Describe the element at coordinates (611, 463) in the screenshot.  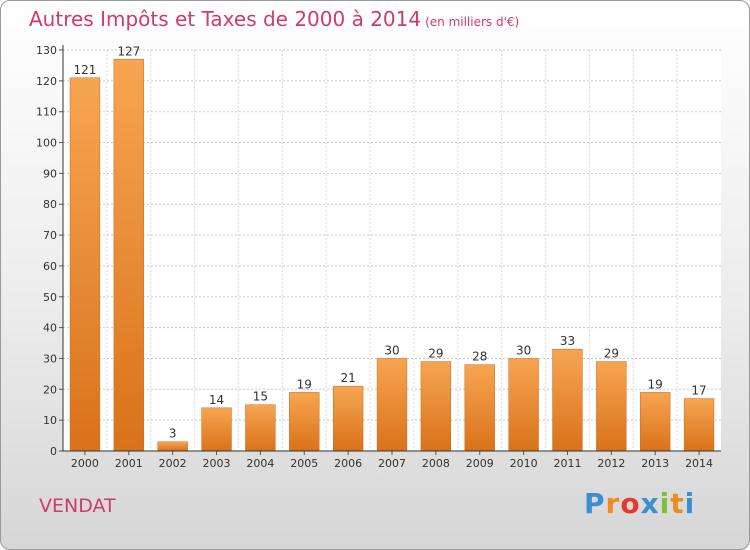
I see `x-tick-label: 2012` at that location.